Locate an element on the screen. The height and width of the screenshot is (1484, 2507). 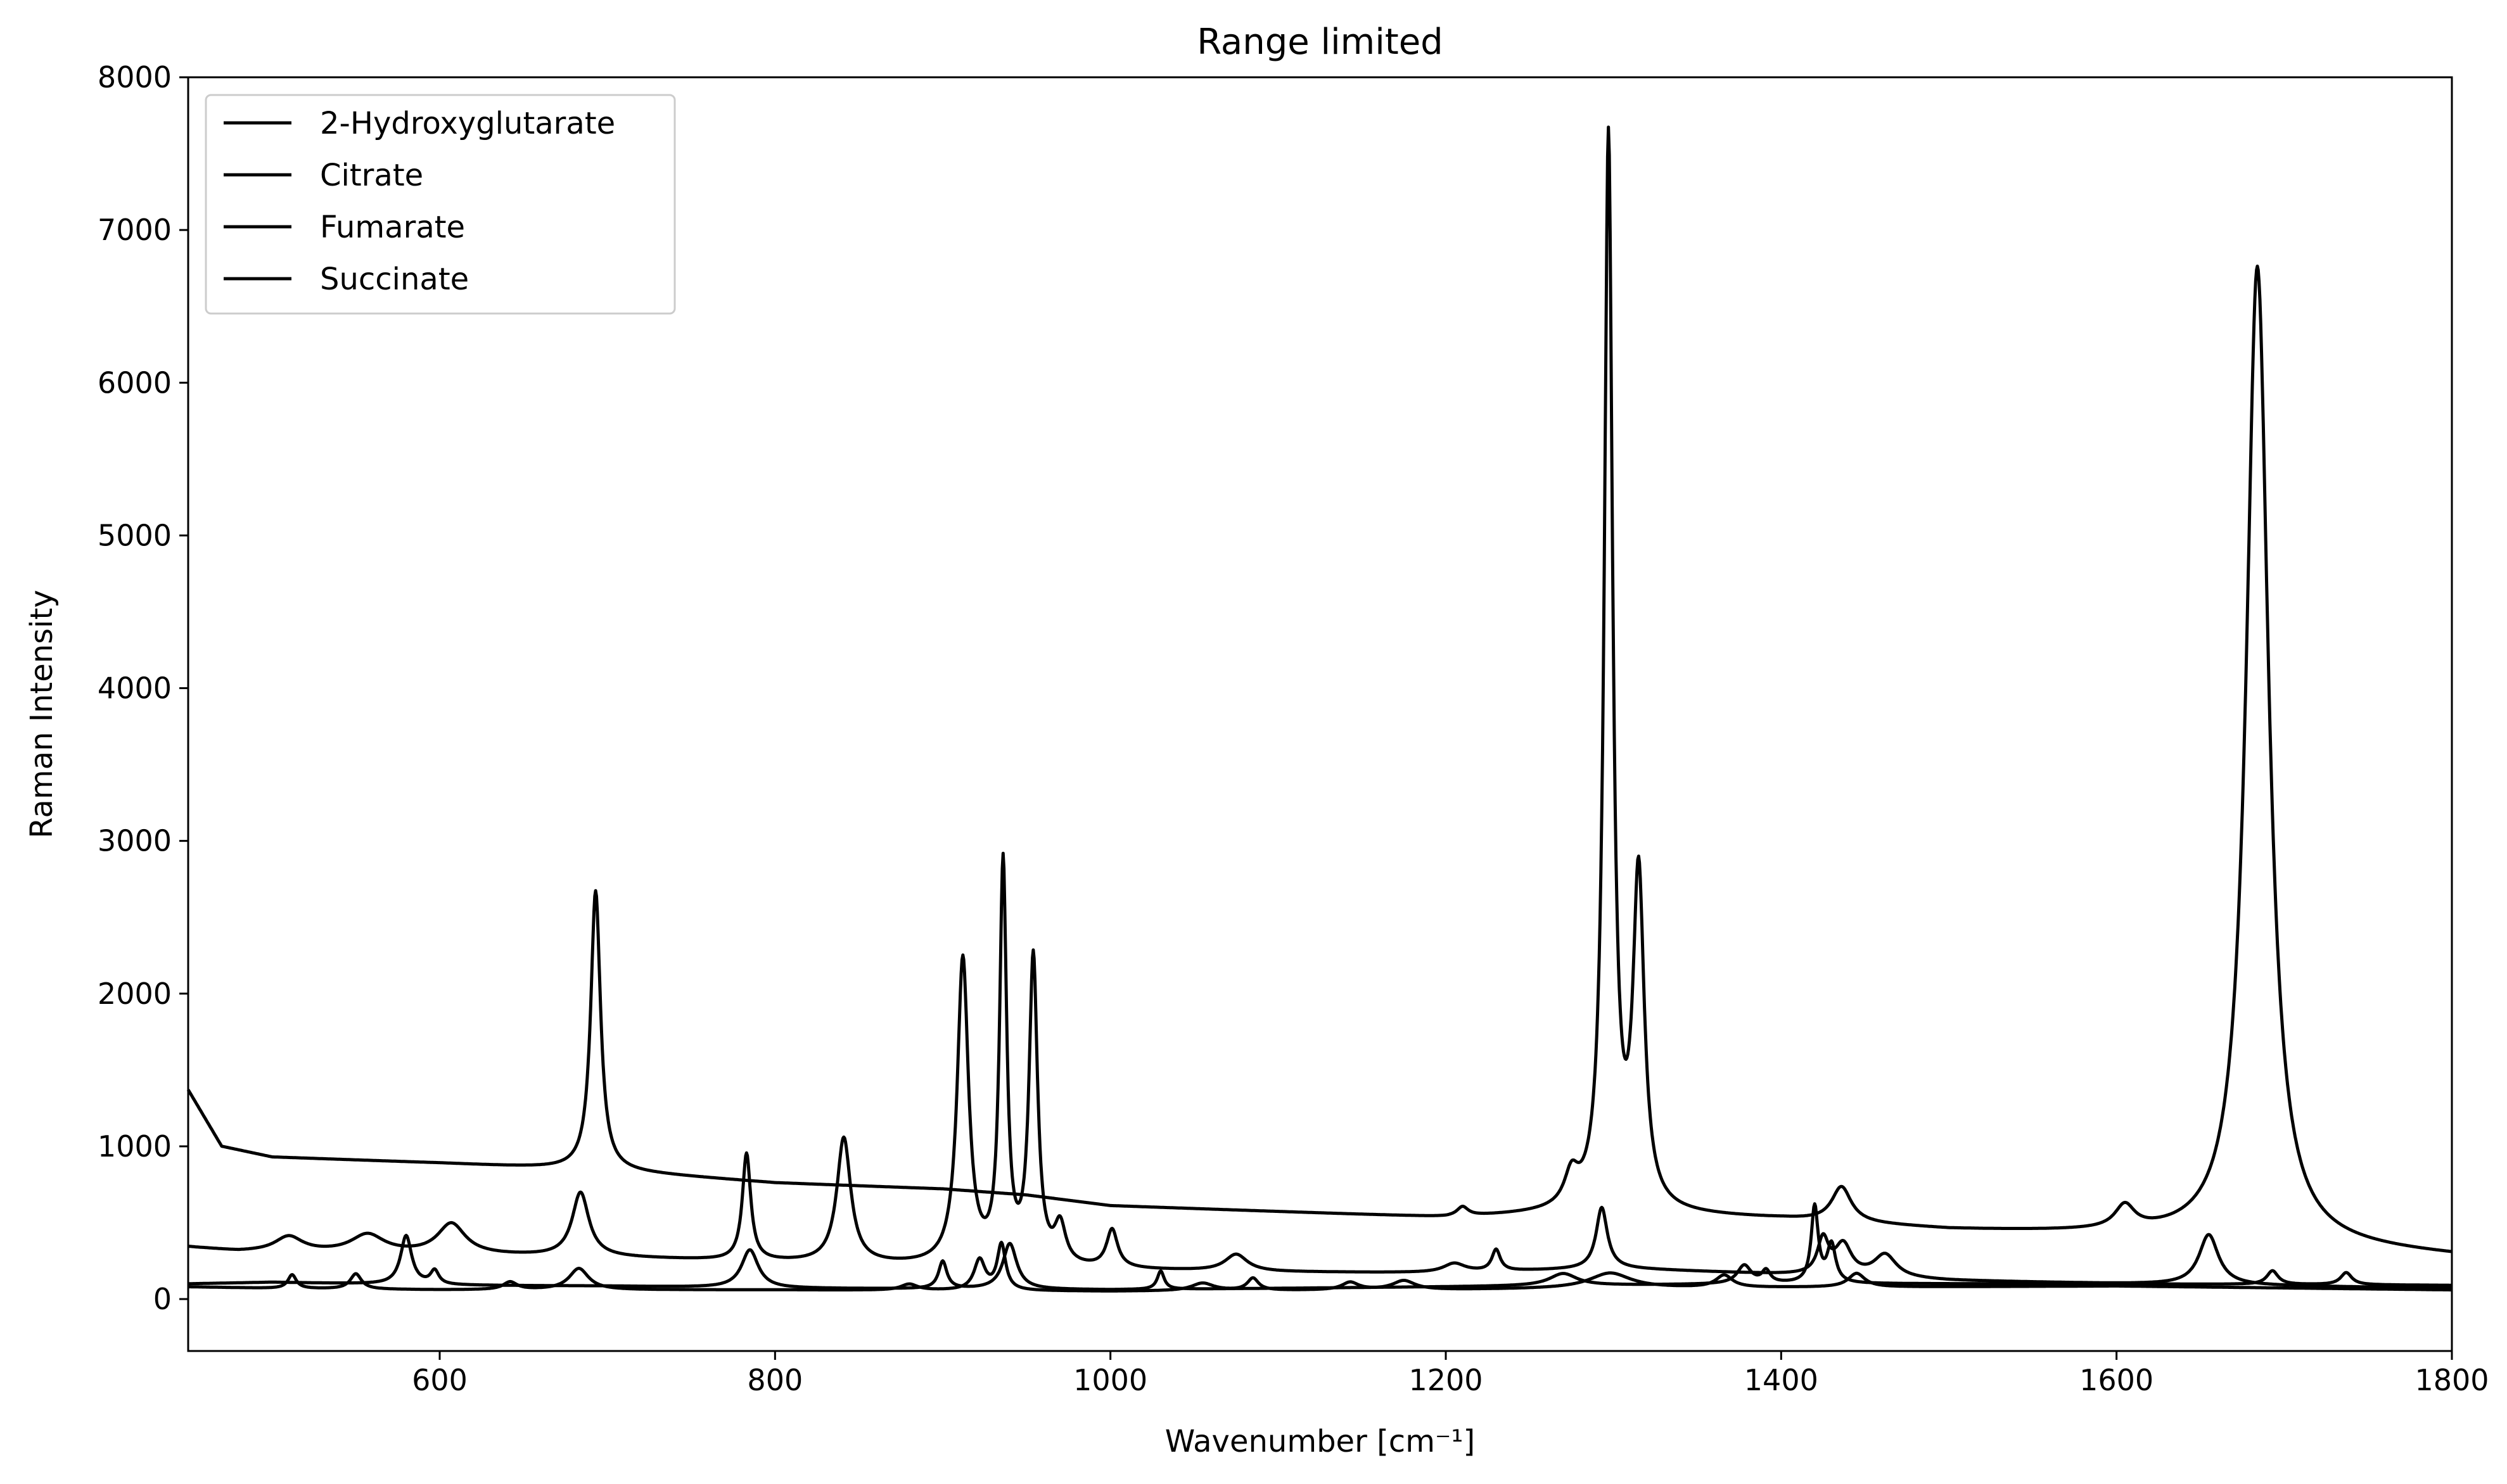
x-tick-label: 1000 is located at coordinates (1110, 1380).